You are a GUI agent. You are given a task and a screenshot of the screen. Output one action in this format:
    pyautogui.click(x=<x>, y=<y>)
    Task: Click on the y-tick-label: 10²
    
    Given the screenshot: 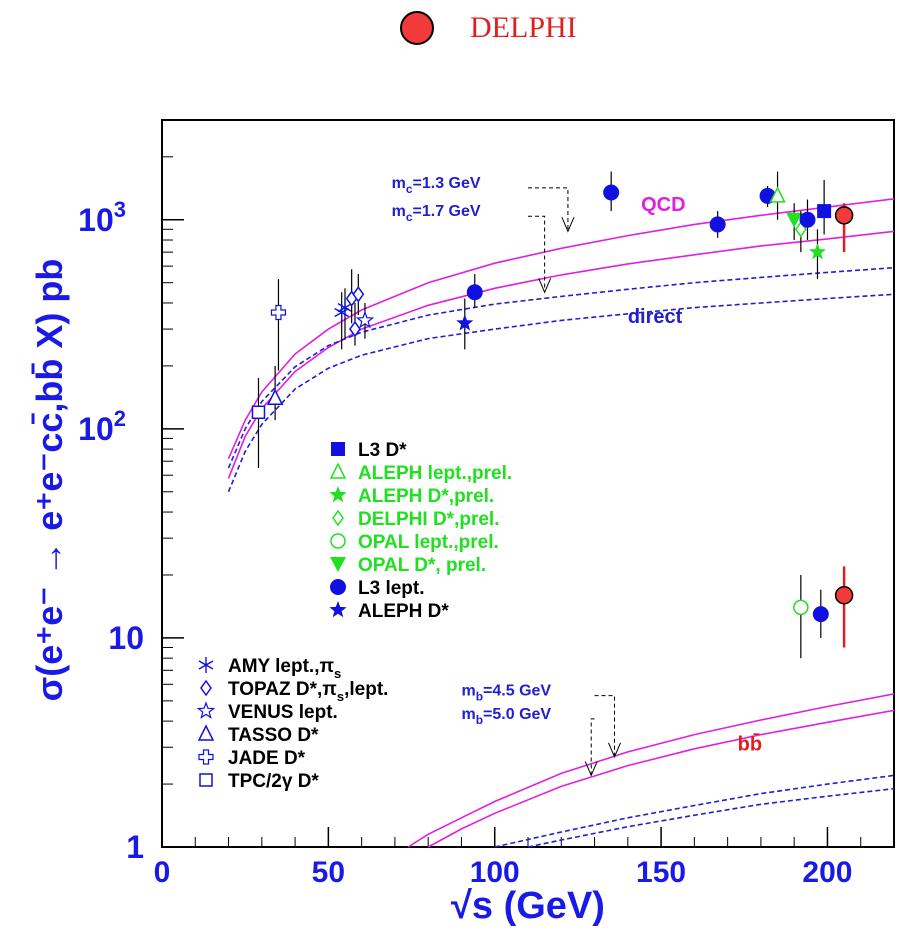 What is the action you would take?
    pyautogui.click(x=102, y=426)
    